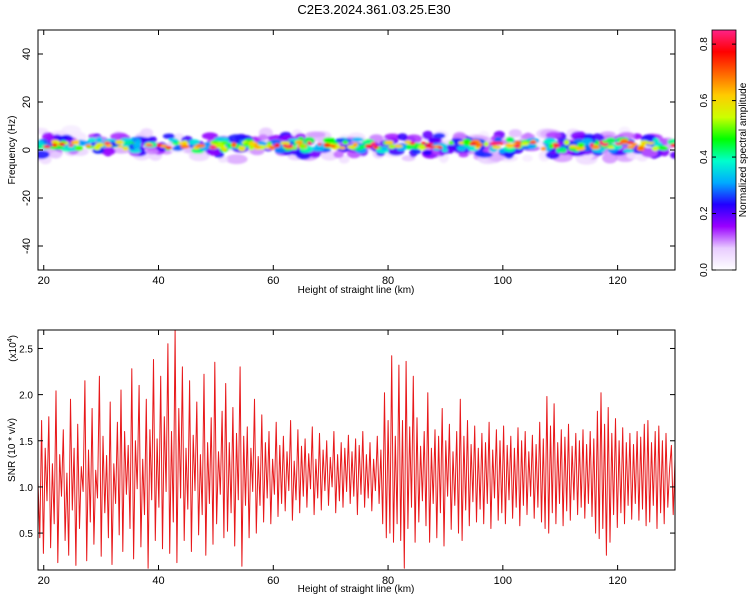 The width and height of the screenshot is (750, 600). What do you see at coordinates (13, 336) in the screenshot?
I see `snr-y-multiplier-close: )` at bounding box center [13, 336].